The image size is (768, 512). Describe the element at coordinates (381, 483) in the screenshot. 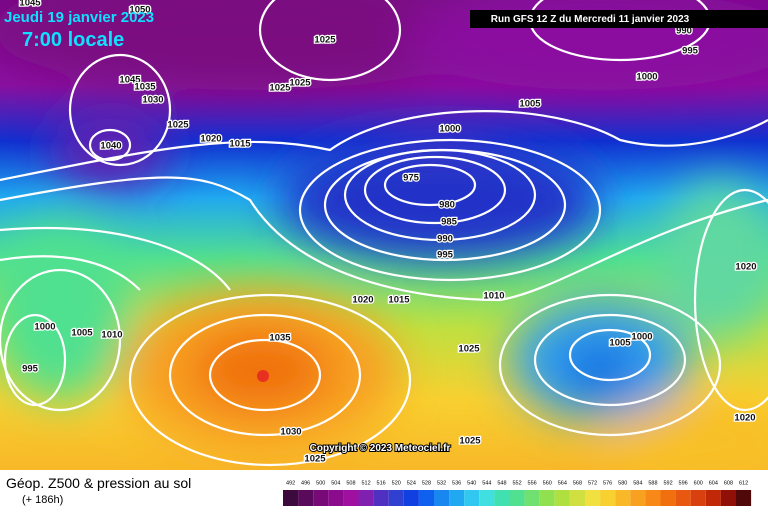

I see `scale-label: 516` at that location.